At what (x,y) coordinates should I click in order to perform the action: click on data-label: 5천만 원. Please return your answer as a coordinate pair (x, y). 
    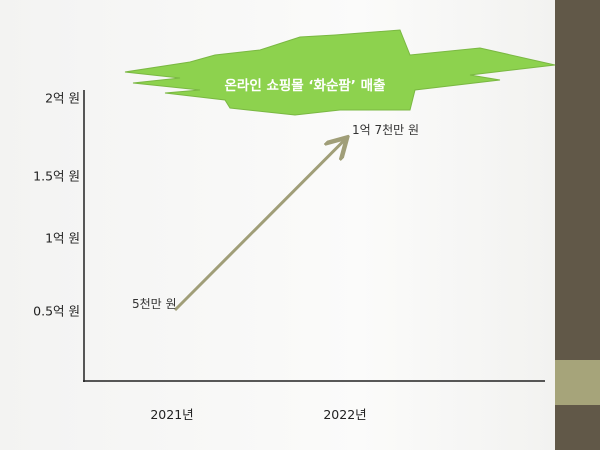
    Looking at the image, I should click on (154, 304).